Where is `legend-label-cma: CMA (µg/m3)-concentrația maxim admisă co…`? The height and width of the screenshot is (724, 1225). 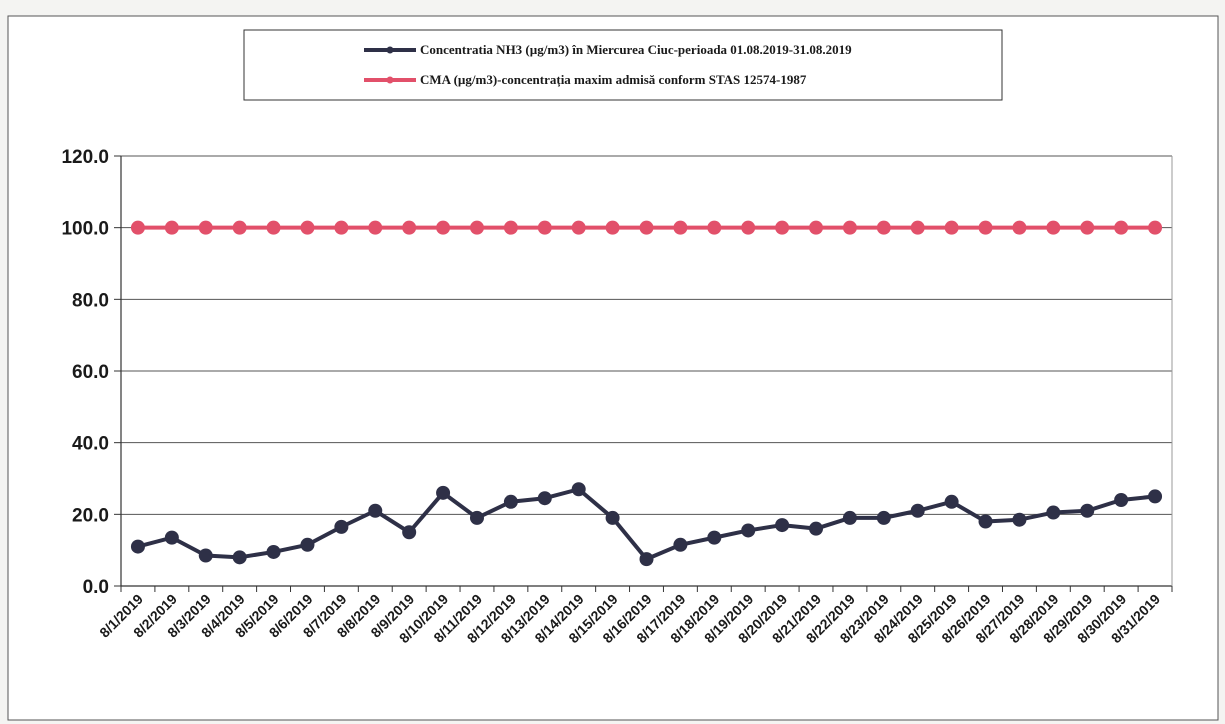
legend-label-cma: CMA (µg/m3)-concentrația maxim admisă co… is located at coordinates (613, 80).